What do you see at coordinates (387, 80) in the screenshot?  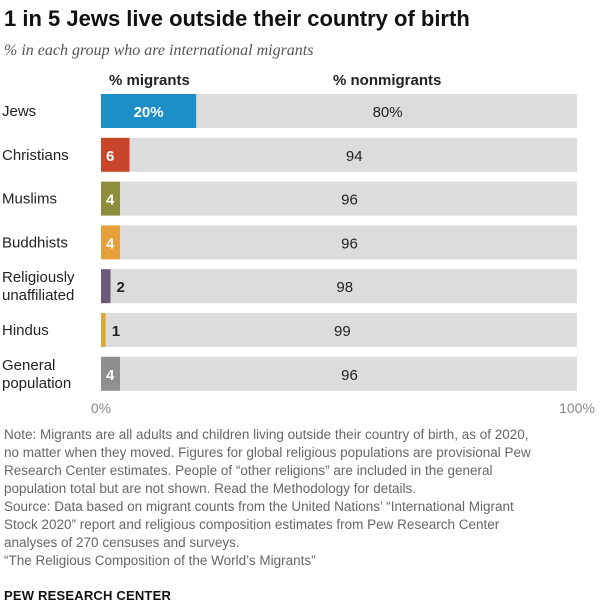 I see `column-header-nonmigrants: % nonmigrants` at bounding box center [387, 80].